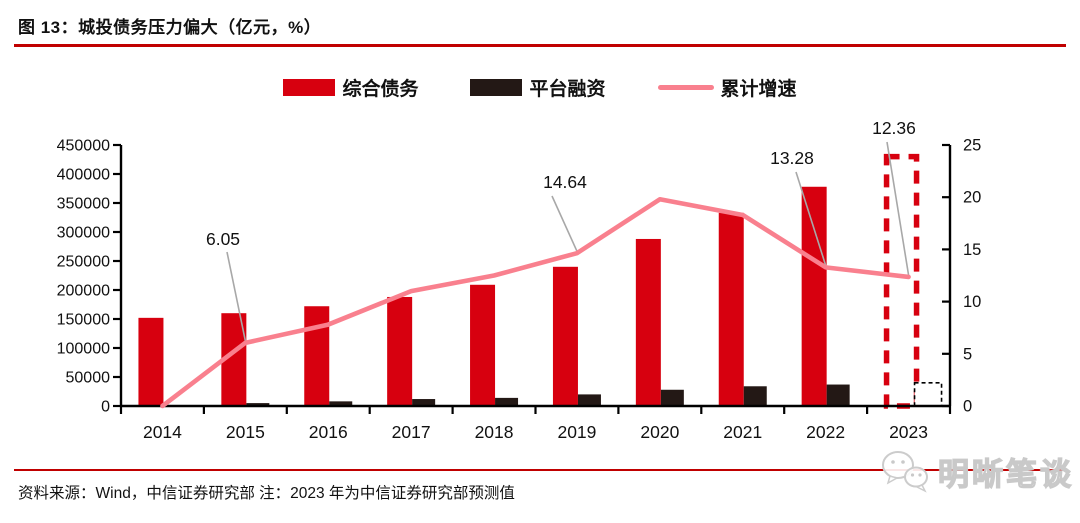  Describe the element at coordinates (672, 397) in the screenshot. I see `bar-financing-2020` at that location.